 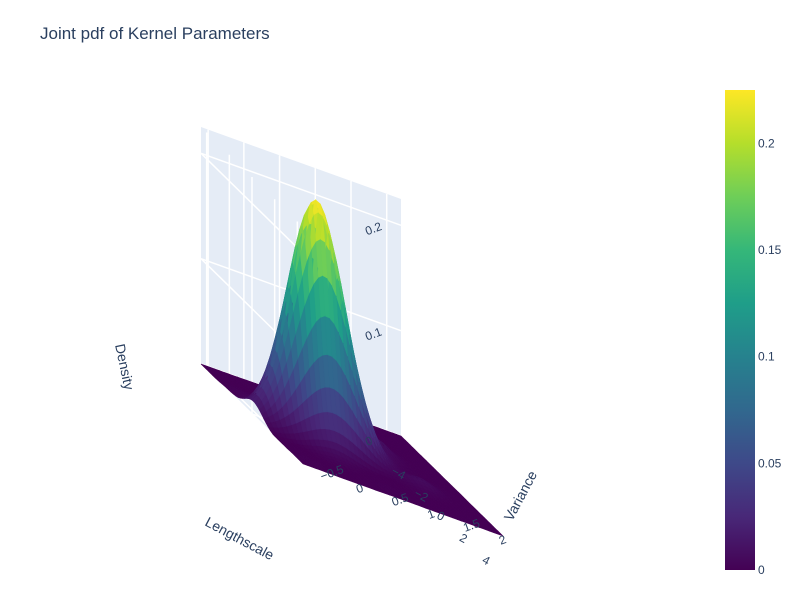 What do you see at coordinates (155, 33) in the screenshot?
I see `chart-title: Joint pdf of Kernel Parameters` at bounding box center [155, 33].